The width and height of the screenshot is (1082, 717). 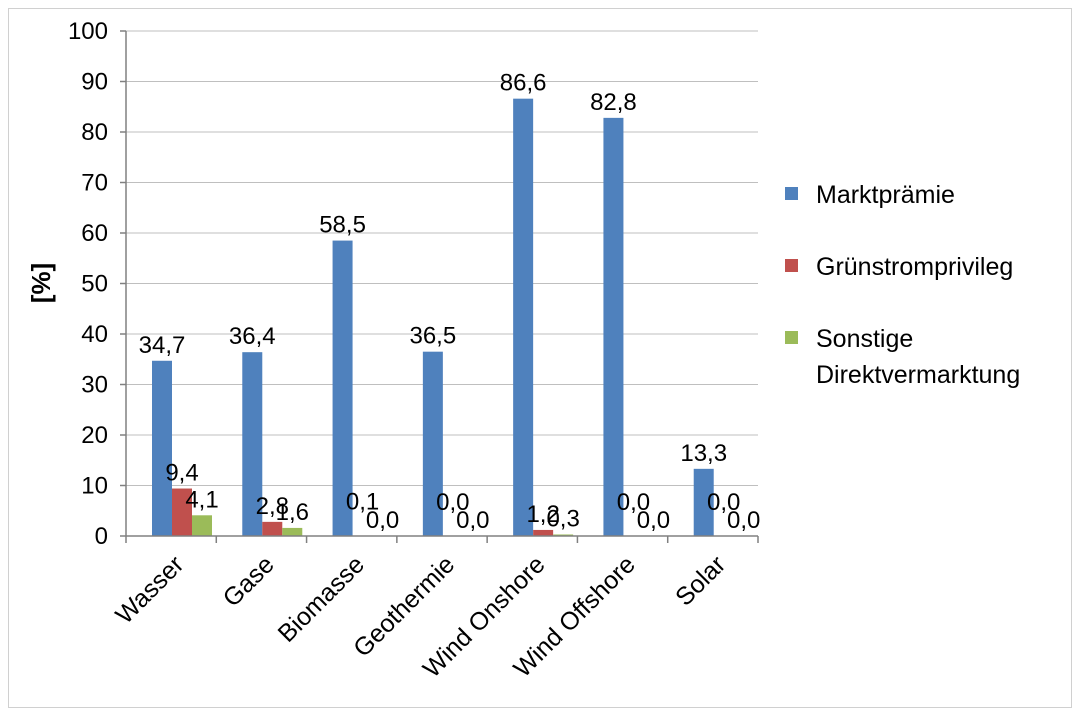 I want to click on data-label: 2,8, so click(x=272, y=506).